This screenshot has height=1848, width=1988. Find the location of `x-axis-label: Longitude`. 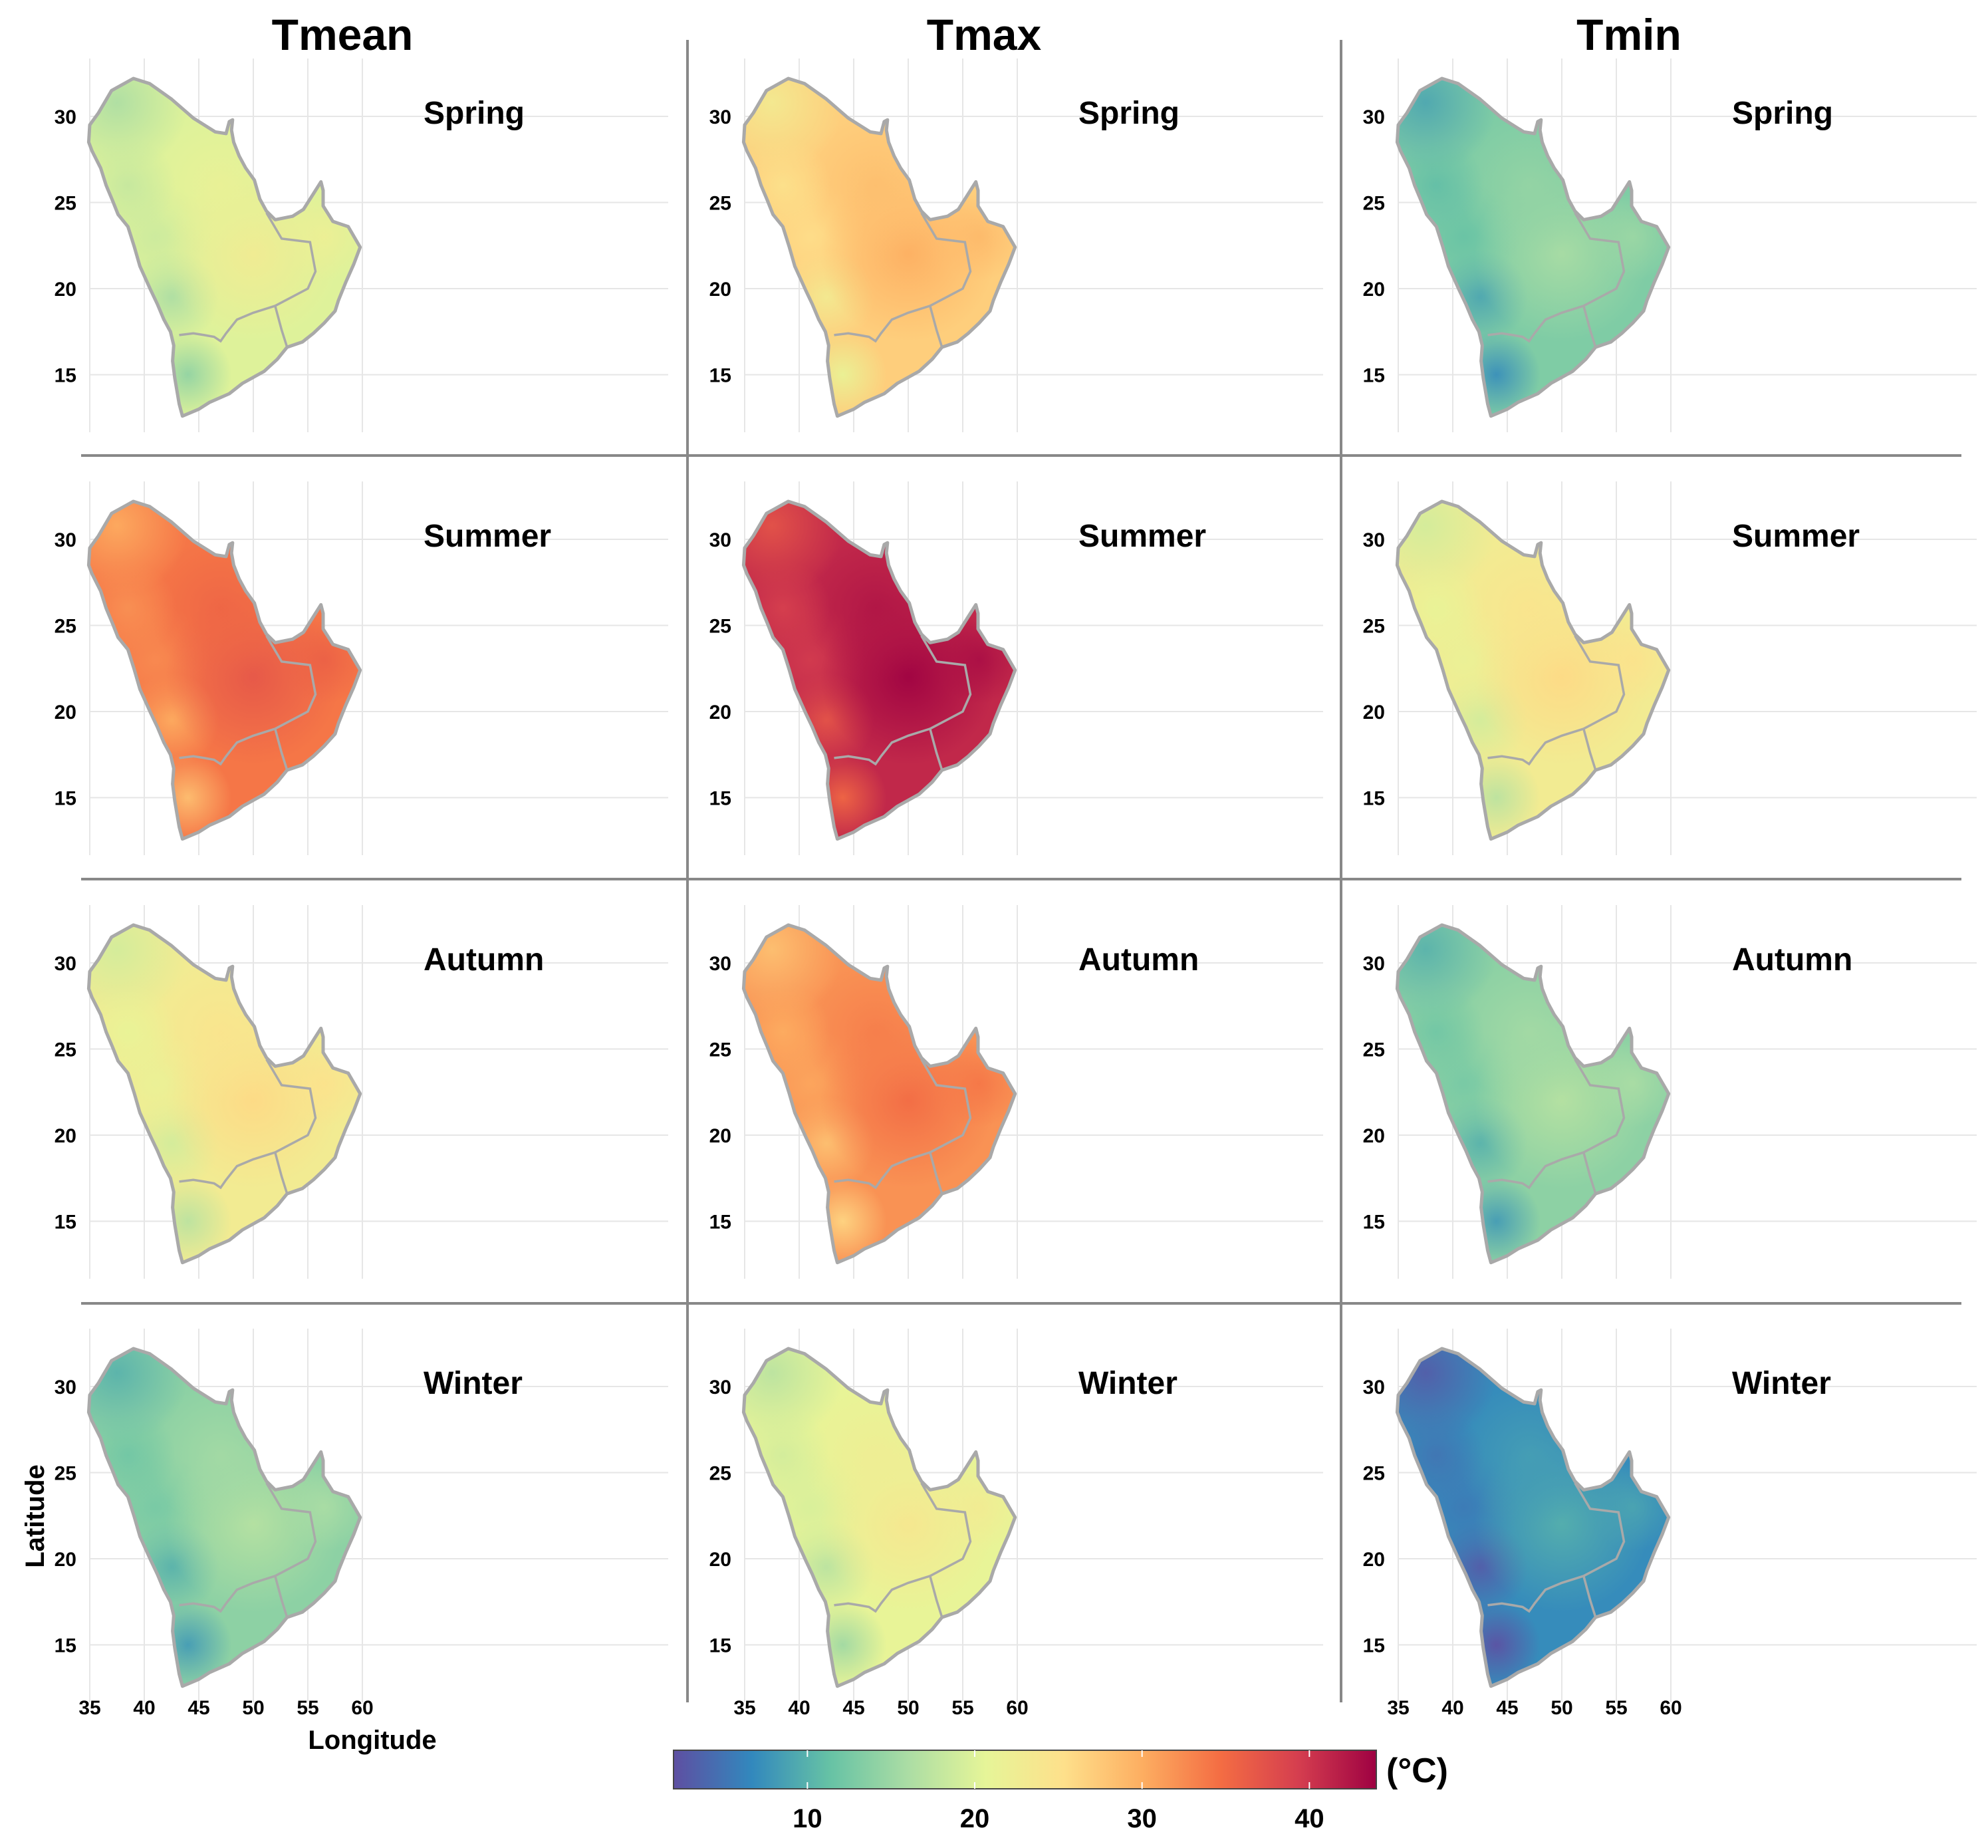

x-axis-label: Longitude is located at coordinates (372, 1740).